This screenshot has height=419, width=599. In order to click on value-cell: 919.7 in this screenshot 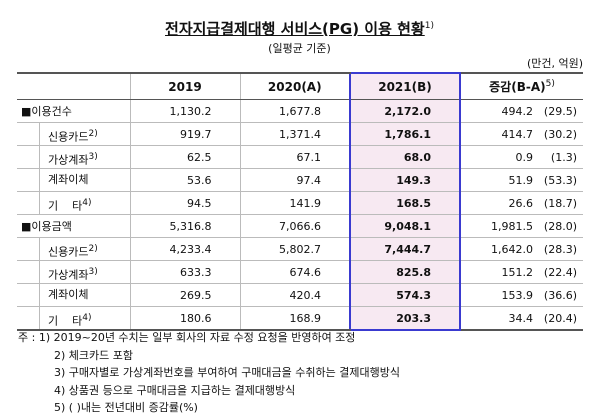, I will do `click(184, 134)`.